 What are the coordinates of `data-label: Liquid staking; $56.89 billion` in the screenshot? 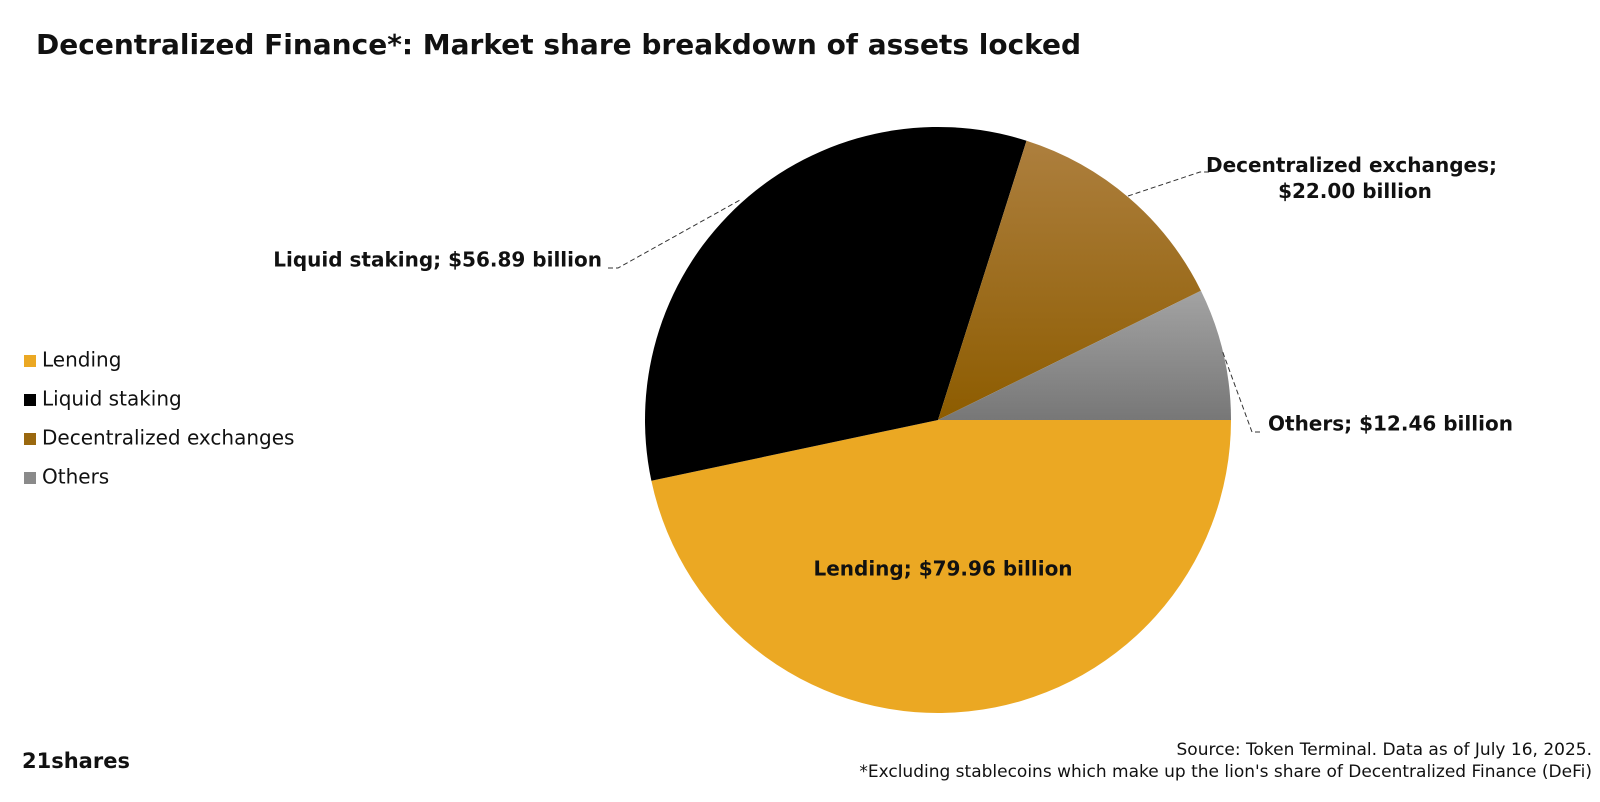 It's located at (437, 260).